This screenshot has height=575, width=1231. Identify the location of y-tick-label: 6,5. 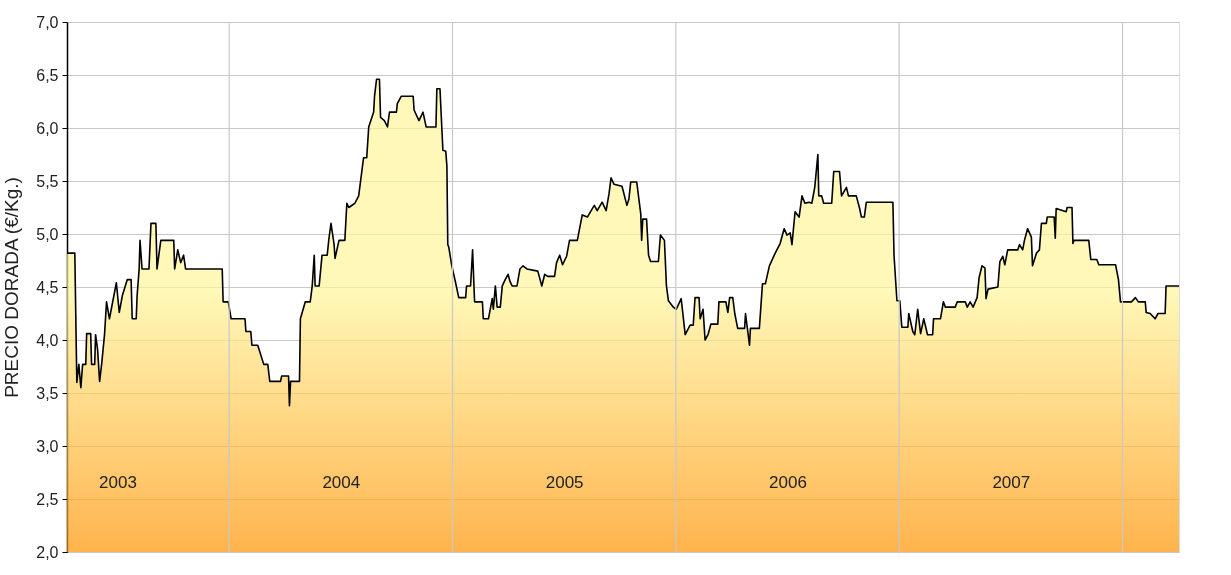
(47, 75).